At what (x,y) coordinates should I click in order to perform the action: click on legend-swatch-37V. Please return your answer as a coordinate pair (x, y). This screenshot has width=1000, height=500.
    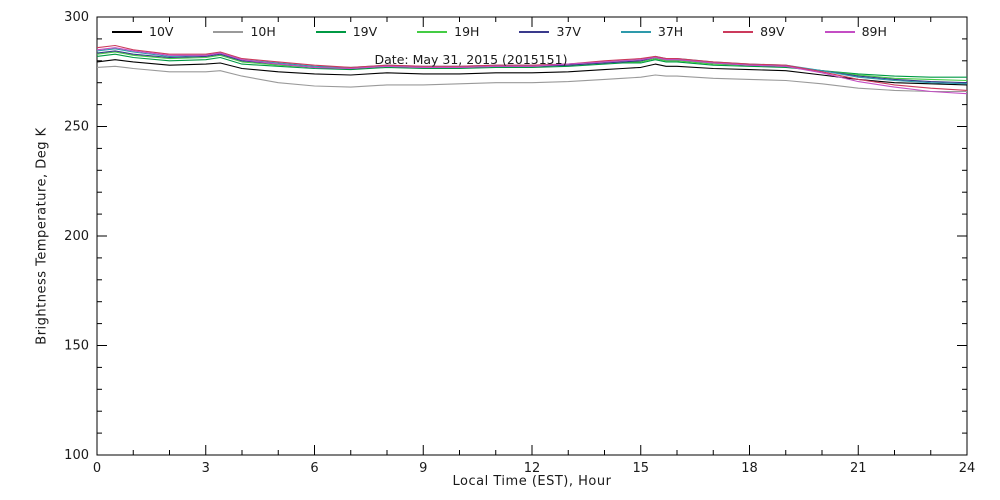
    Looking at the image, I should click on (534, 31).